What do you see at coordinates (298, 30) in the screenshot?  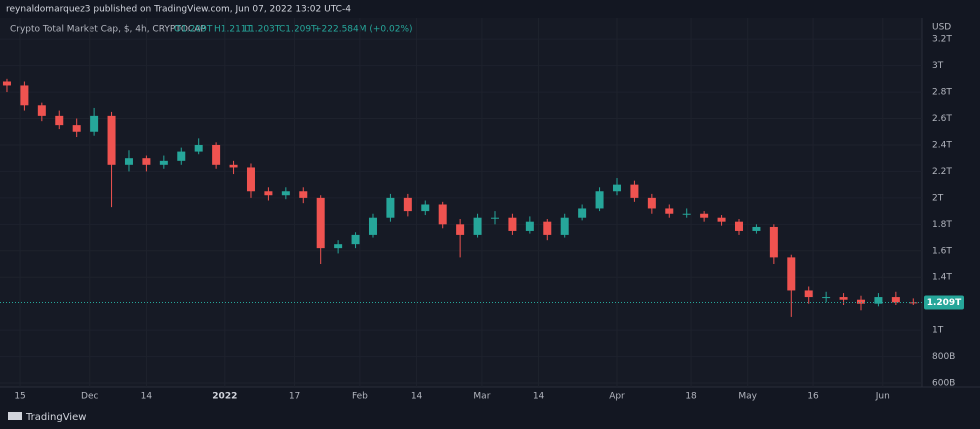 I see `ohlc-close: C1.209T` at bounding box center [298, 30].